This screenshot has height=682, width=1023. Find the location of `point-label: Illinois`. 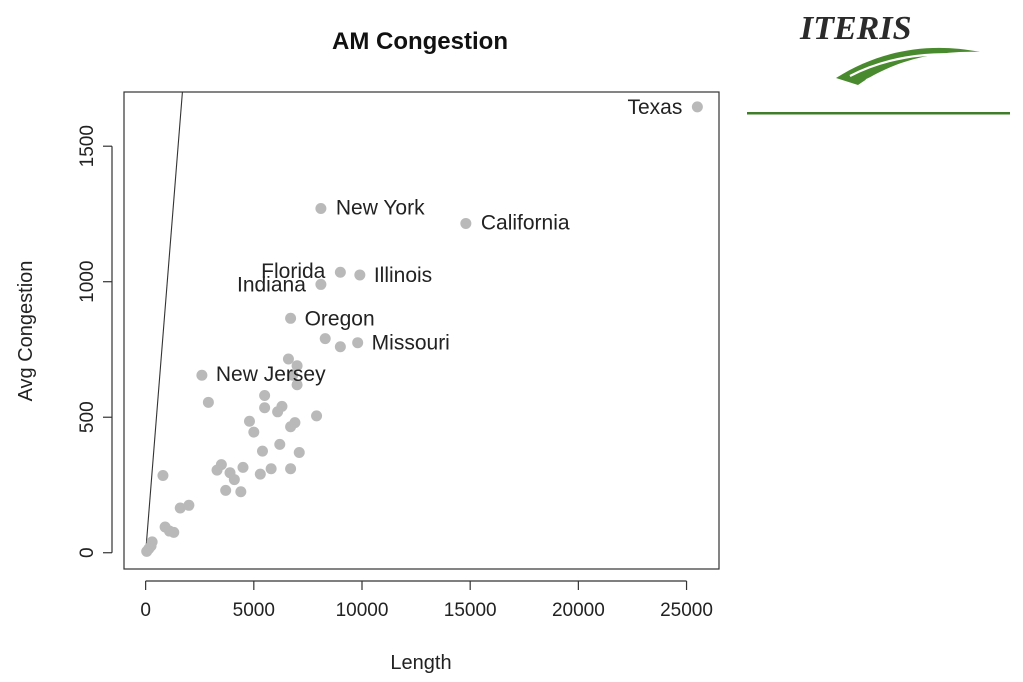

point-label: Illinois is located at coordinates (403, 275).